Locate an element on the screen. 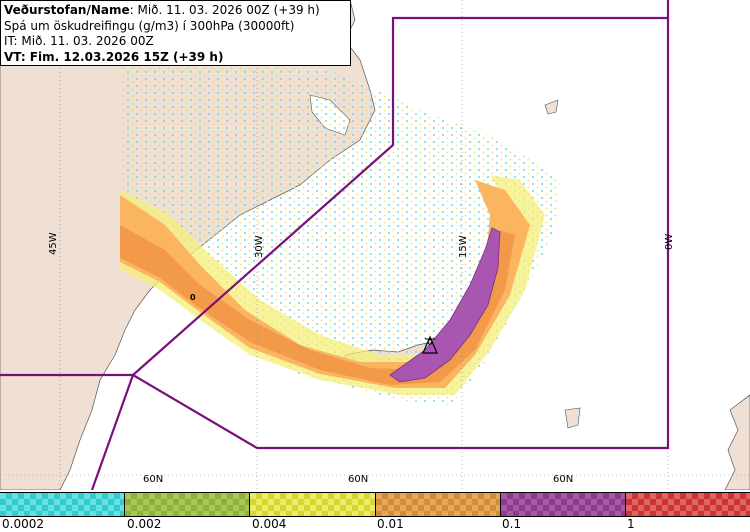 Image resolution: width=750 pixels, height=532 pixels. ash-plume-high-concentration is located at coordinates (445, 305).